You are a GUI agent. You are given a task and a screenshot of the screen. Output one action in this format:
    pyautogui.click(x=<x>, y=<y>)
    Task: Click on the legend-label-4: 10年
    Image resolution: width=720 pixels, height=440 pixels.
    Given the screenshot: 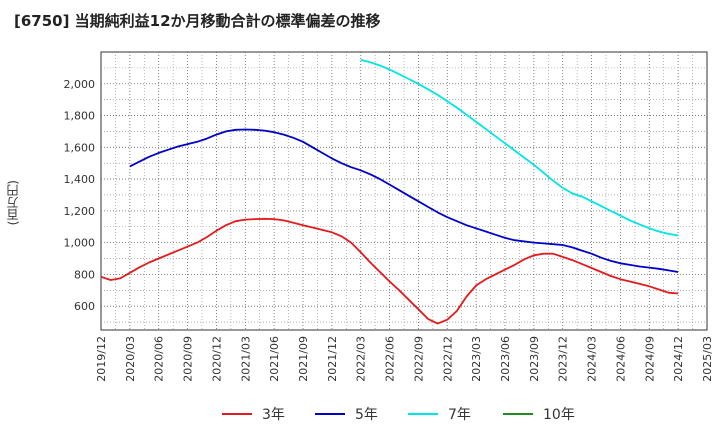 What is the action you would take?
    pyautogui.click(x=559, y=415)
    